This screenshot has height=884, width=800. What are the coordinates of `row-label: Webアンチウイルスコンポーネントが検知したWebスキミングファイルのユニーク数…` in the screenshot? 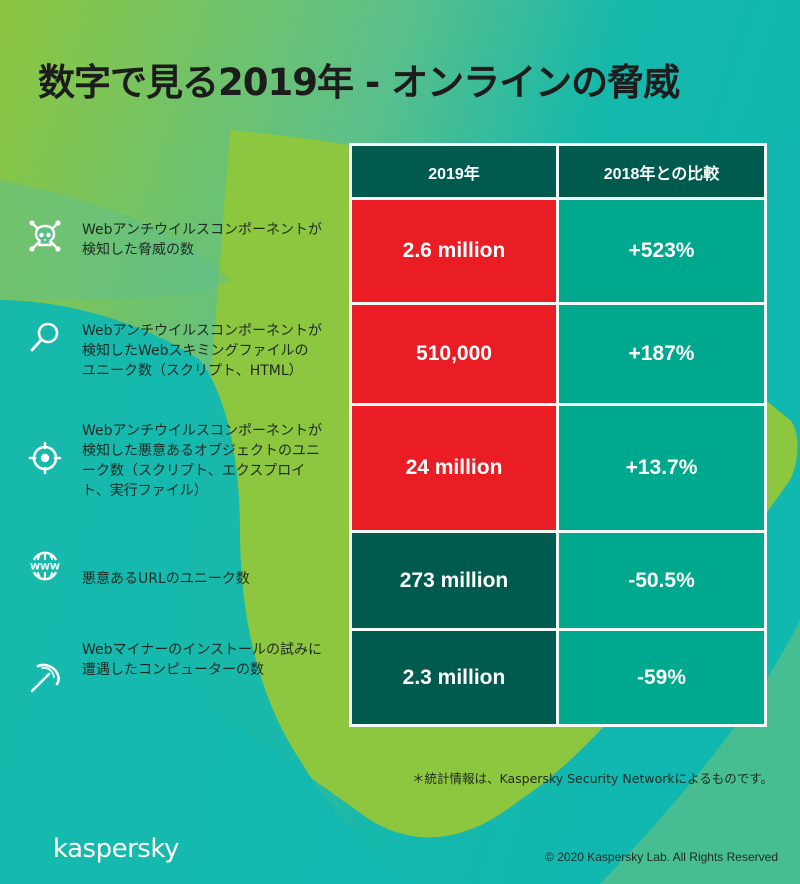 It's located at (202, 351).